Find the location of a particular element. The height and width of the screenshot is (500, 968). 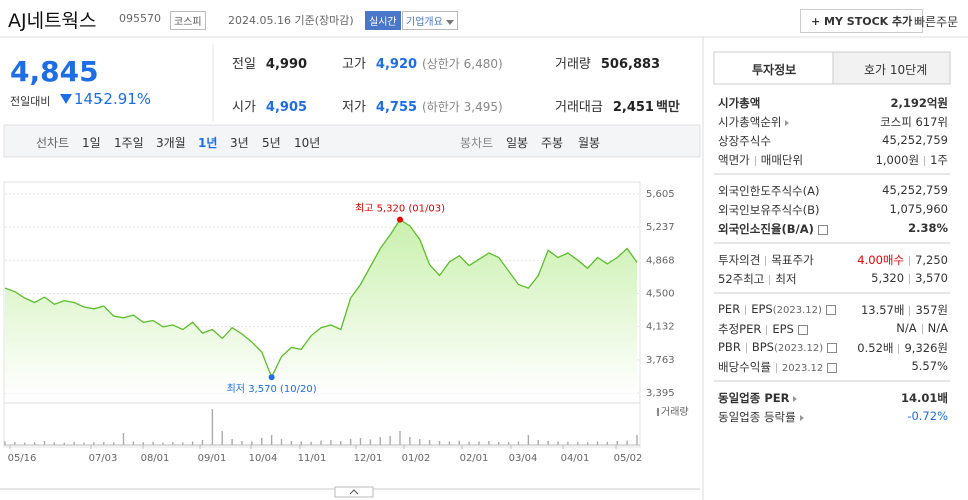

info-tab: 투자정보 is located at coordinates (774, 70).